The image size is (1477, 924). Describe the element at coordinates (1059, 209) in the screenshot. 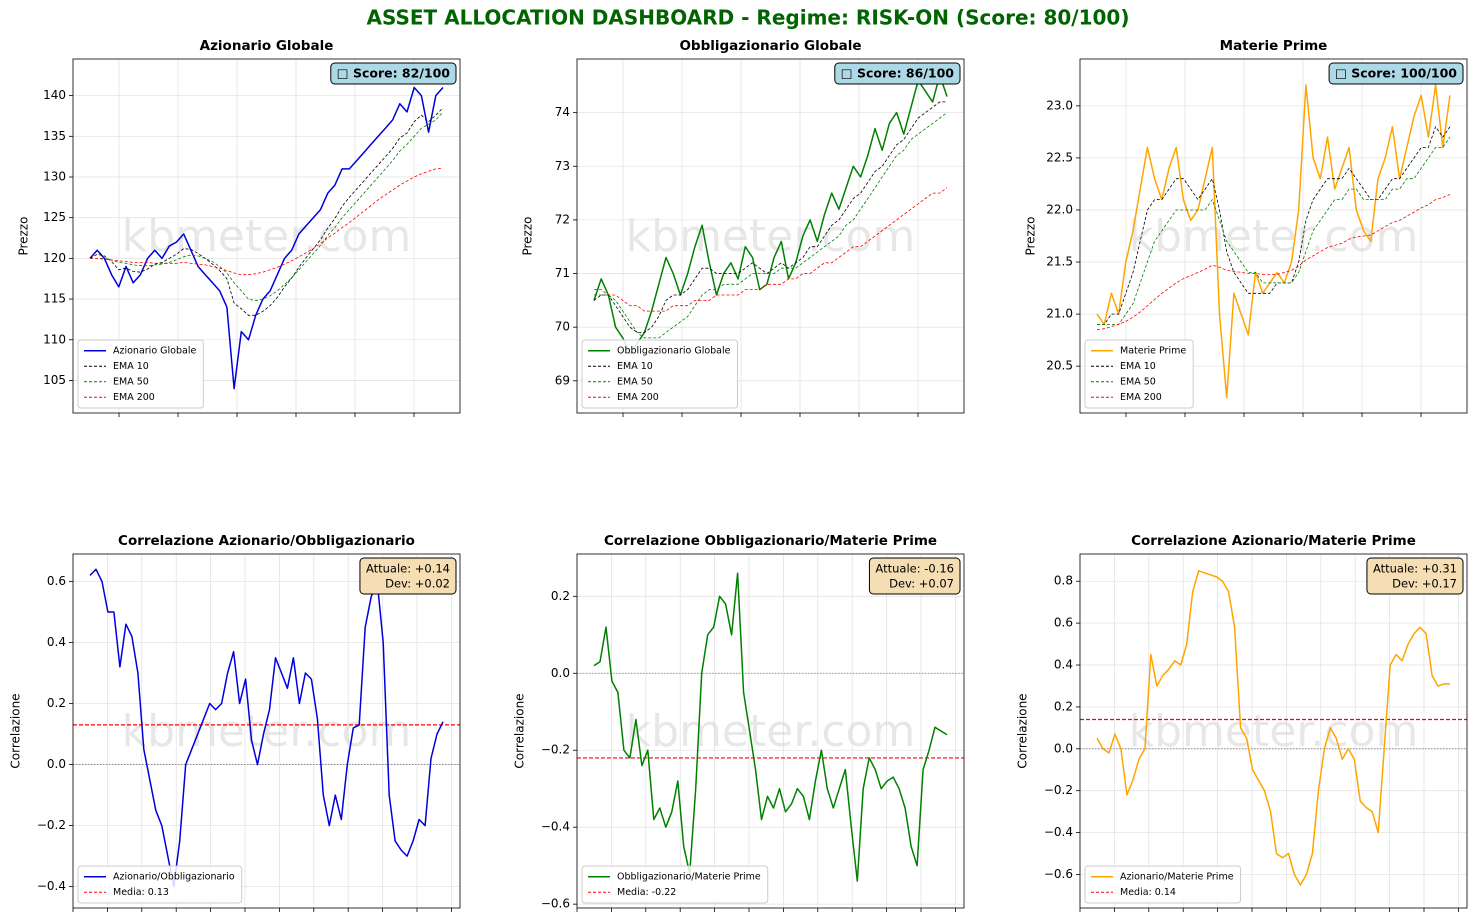

I see `y-tick-label: 22.0` at that location.